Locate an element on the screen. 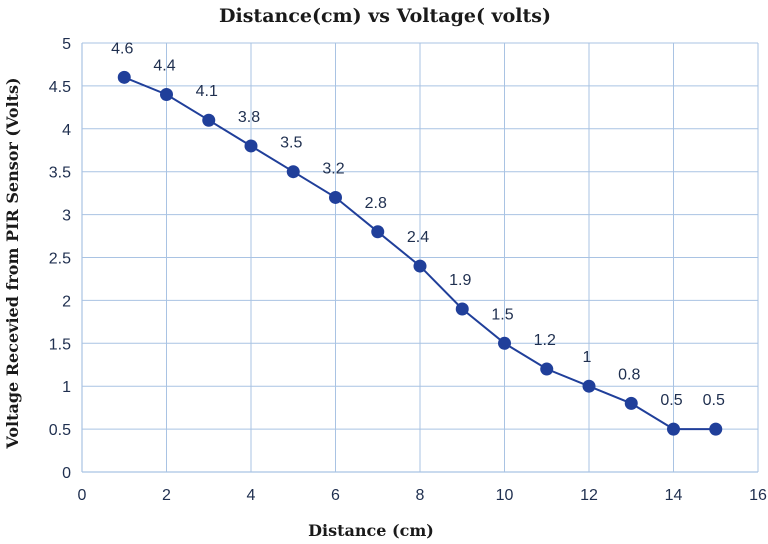  y-tick-label: 1.5 is located at coordinates (60, 344).